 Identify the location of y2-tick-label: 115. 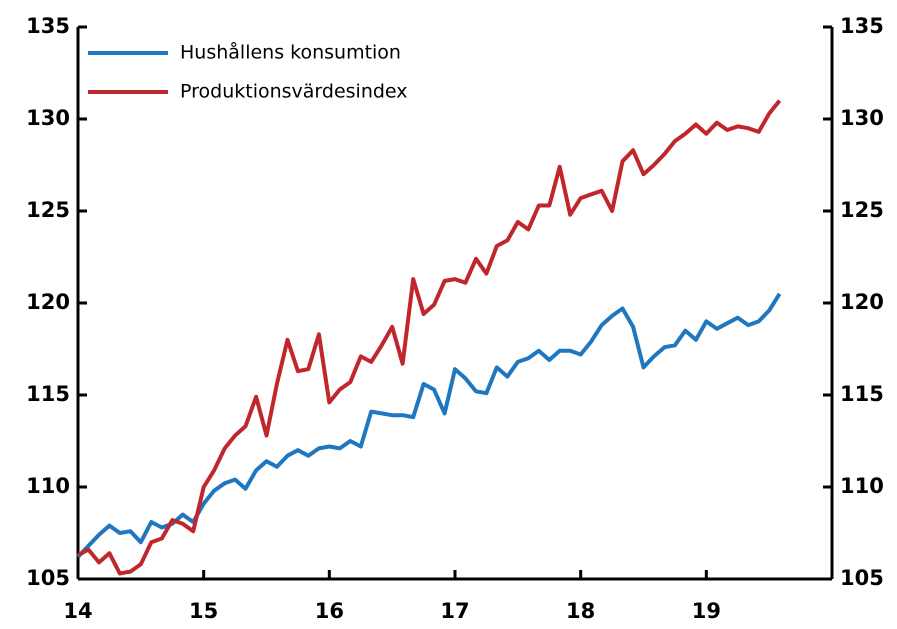
(862, 394).